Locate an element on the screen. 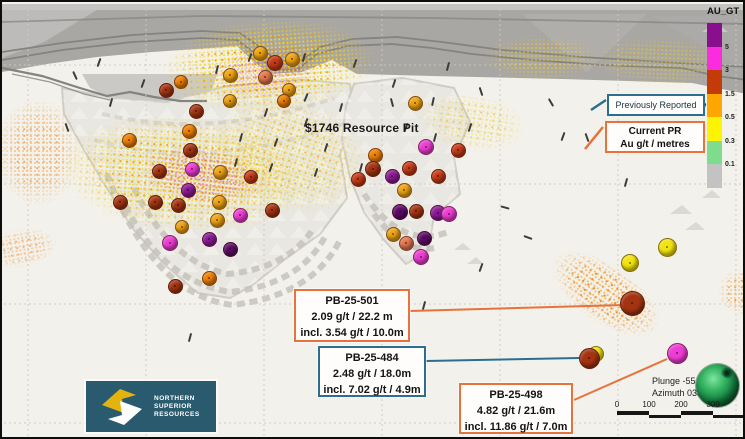 The height and width of the screenshot is (439, 745). callout-hole-id: PB-25-484 is located at coordinates (372, 358).